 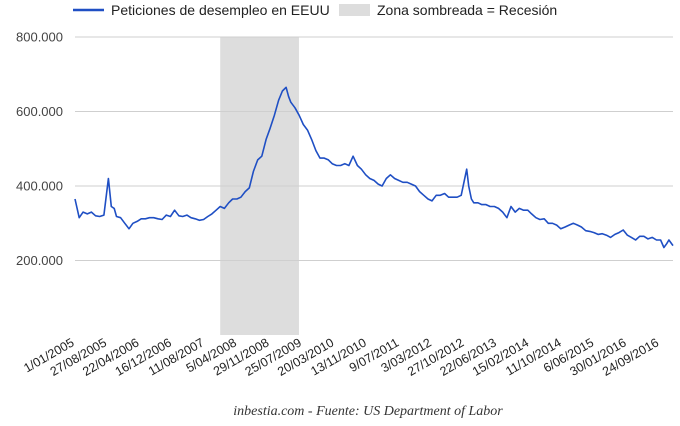 What do you see at coordinates (467, 10) in the screenshot?
I see `legend-recession-label: Zona sombreada = Recesión` at bounding box center [467, 10].